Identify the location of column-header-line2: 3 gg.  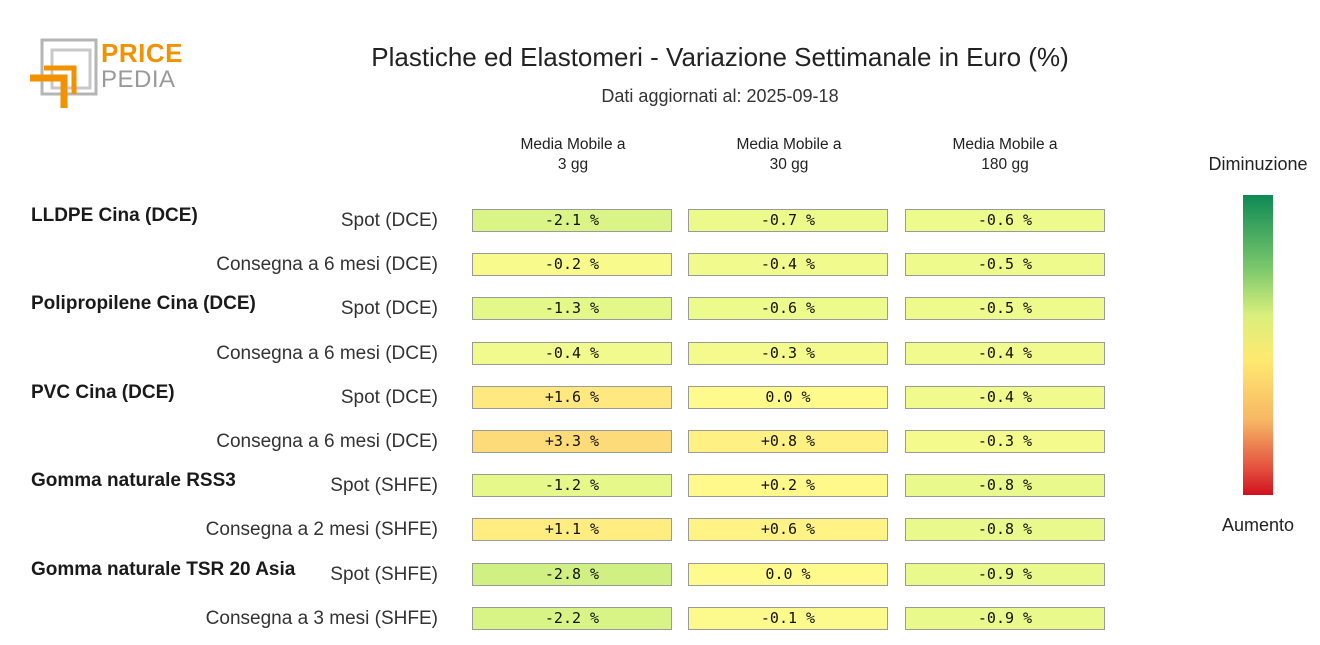
(573, 164).